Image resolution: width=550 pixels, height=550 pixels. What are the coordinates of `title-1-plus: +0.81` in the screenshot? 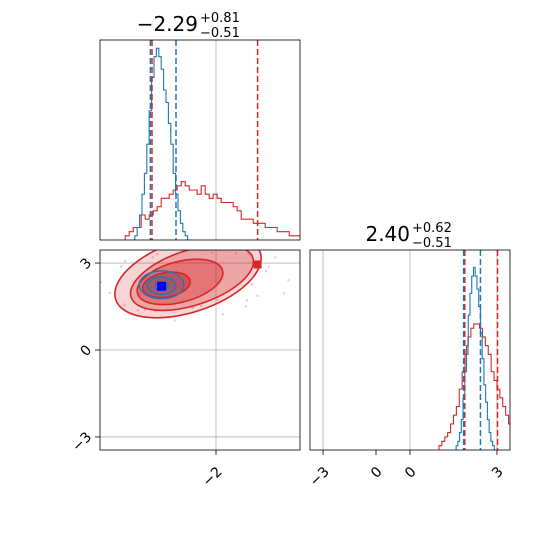 It's located at (220, 18).